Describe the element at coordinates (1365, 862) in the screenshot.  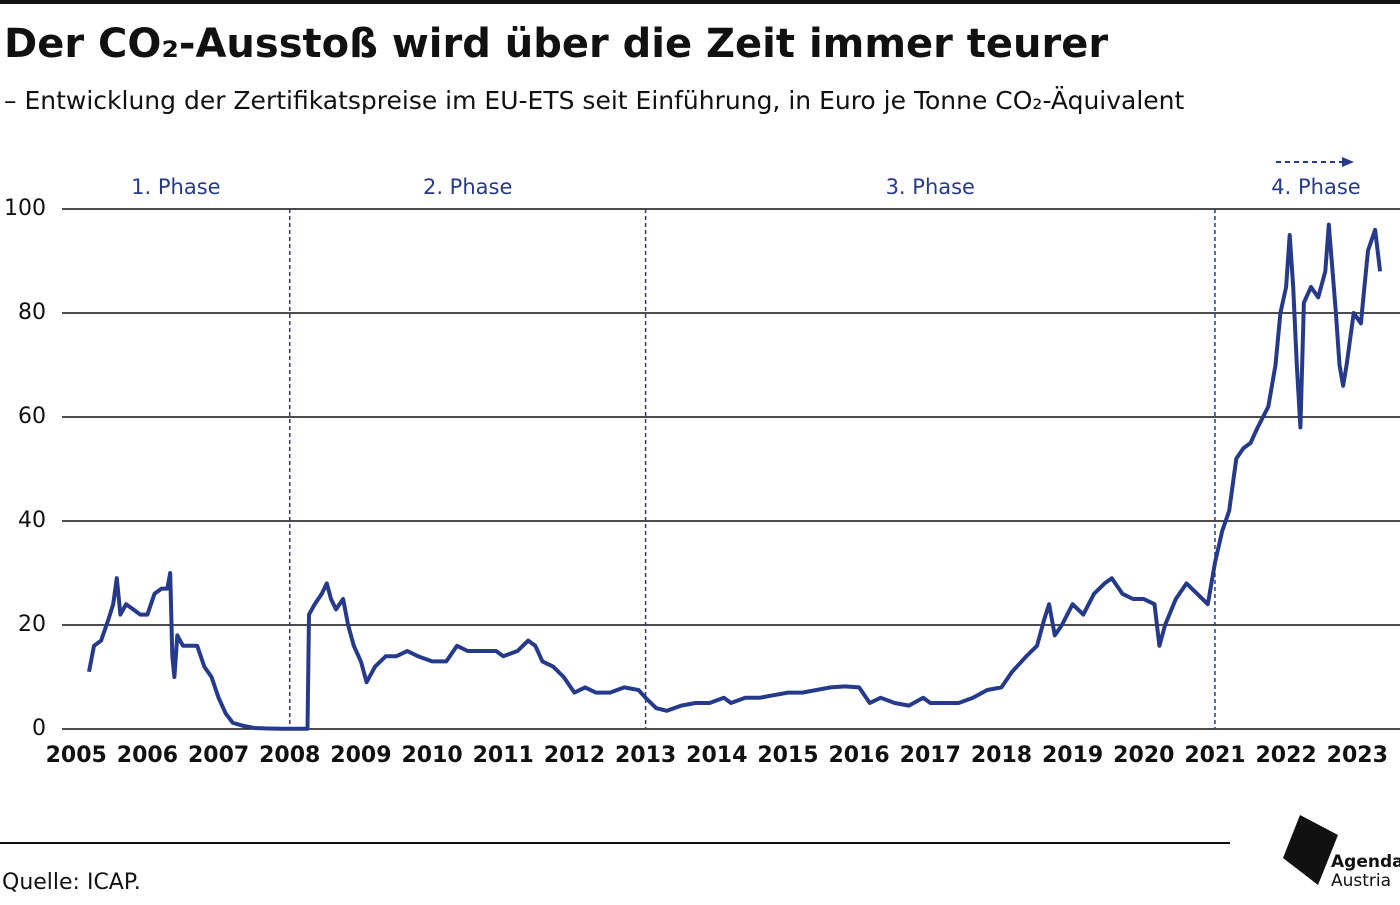
I see `logo-text: Agenda` at that location.